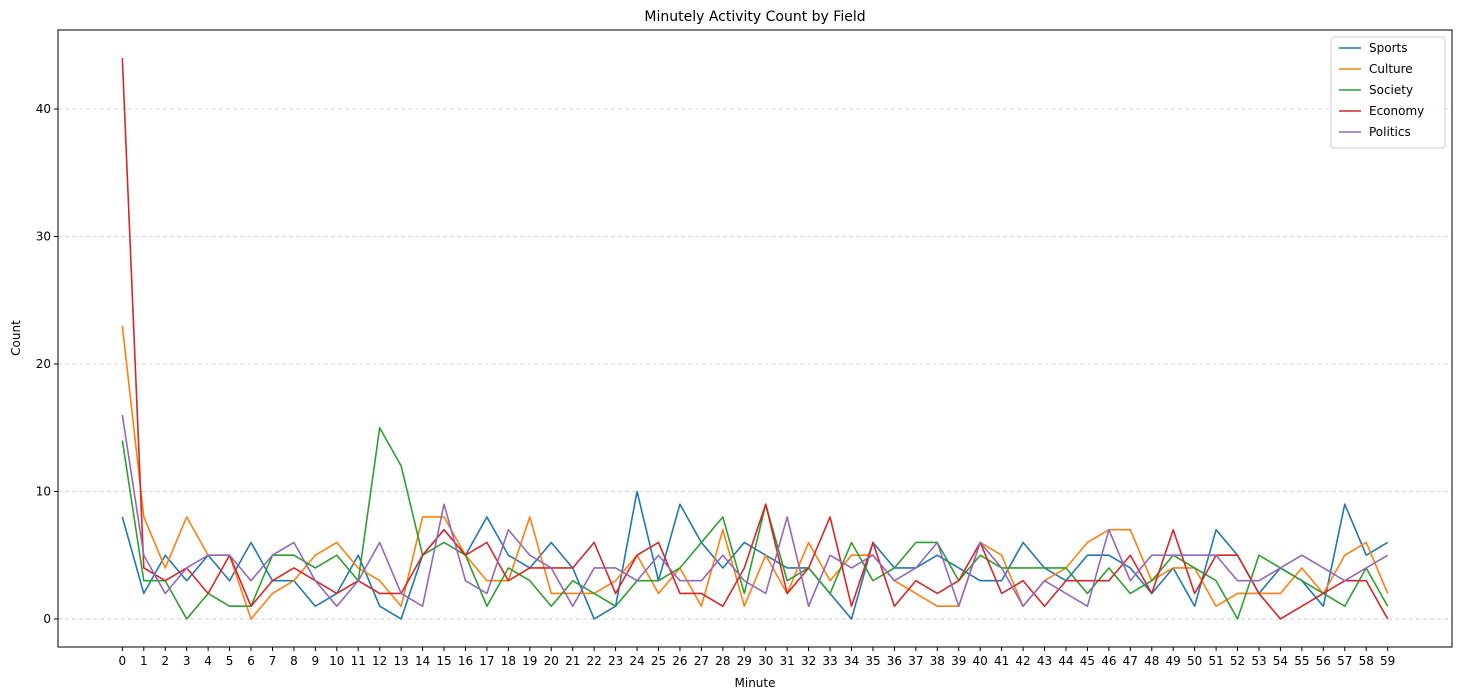 Image resolution: width=1462 pixels, height=699 pixels. Describe the element at coordinates (894, 661) in the screenshot. I see `x-tick-label: 36` at that location.